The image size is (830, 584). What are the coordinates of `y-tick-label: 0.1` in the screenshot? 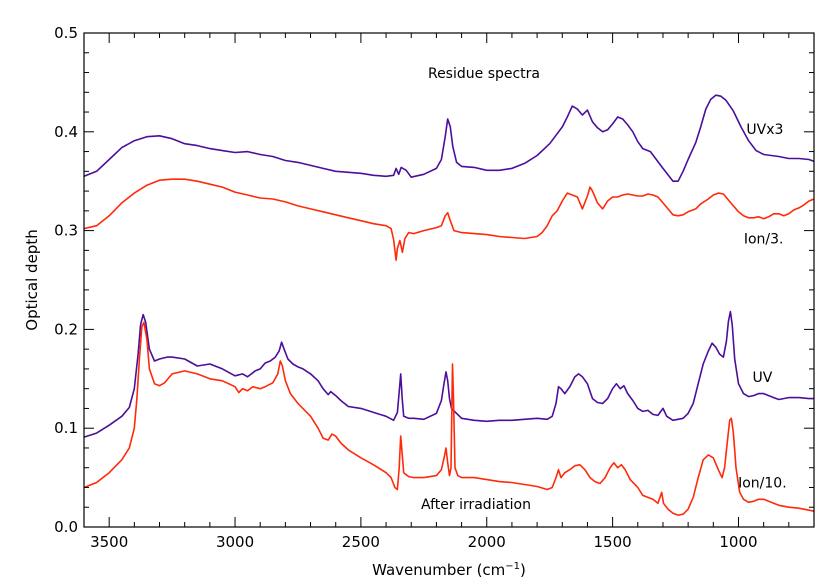 It's located at (66, 428).